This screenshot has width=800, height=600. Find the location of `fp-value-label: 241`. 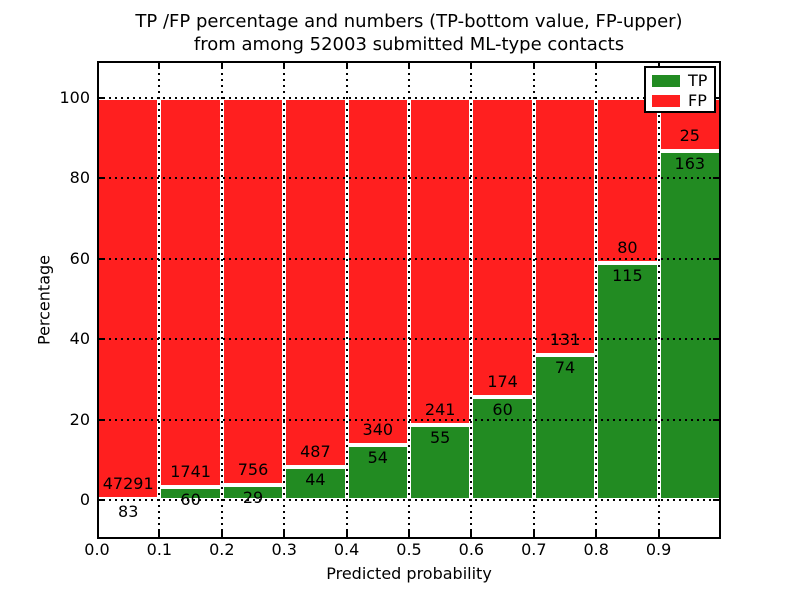

fp-value-label: 241 is located at coordinates (440, 410).